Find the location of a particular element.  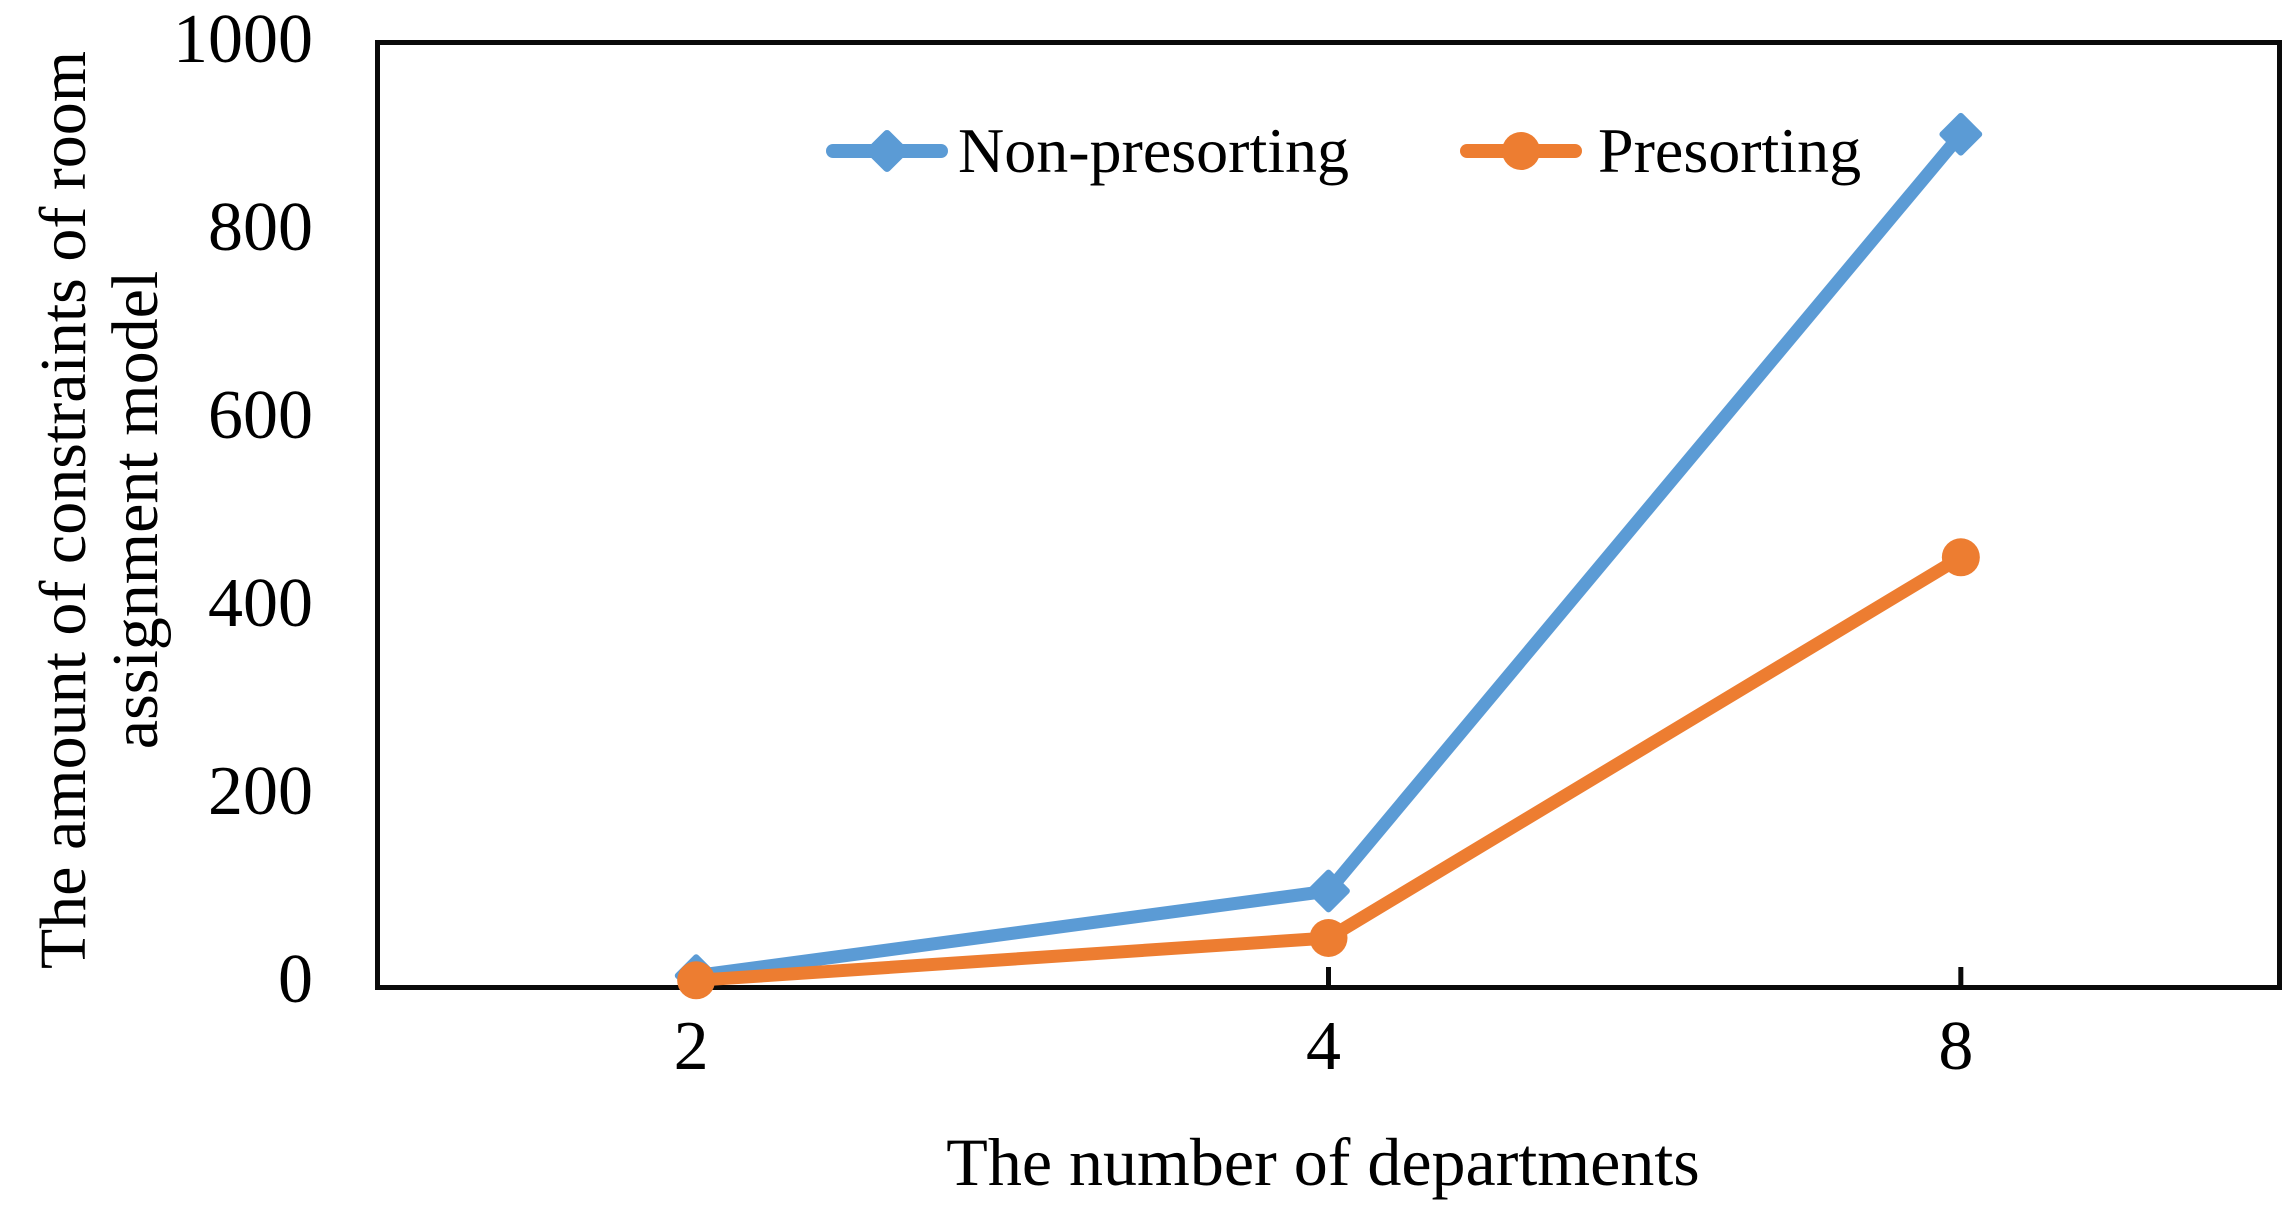

x-axis-title: The number of departments is located at coordinates (1323, 1162).